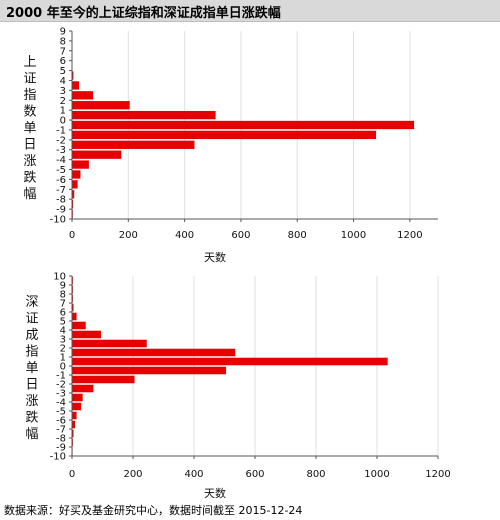 This screenshot has height=520, width=500. I want to click on page-title: 2000 年至今的上证综指和深证成指单日涨跌幅, so click(143, 13).